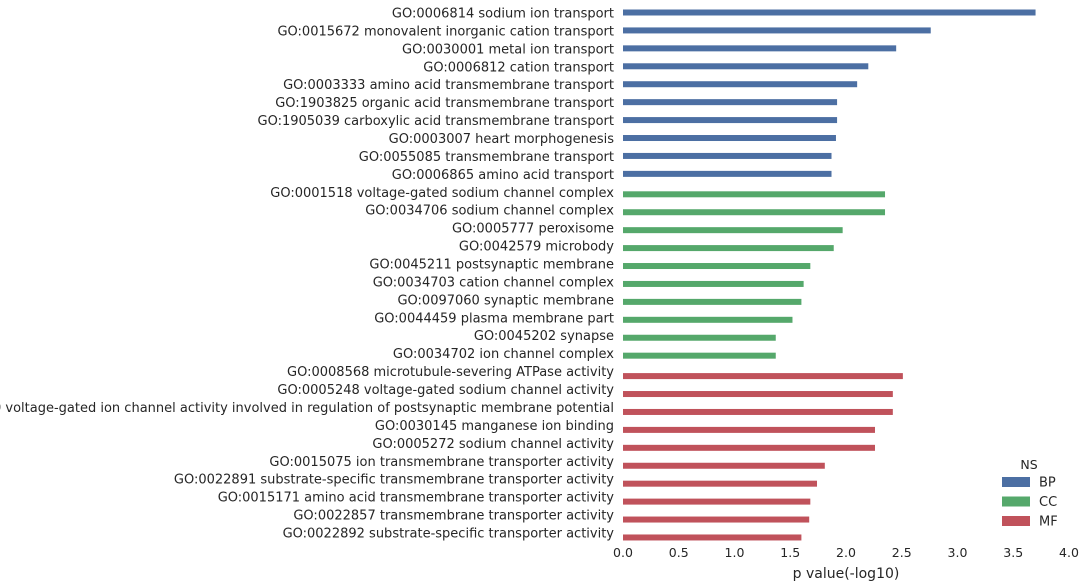 This screenshot has height=587, width=1085. What do you see at coordinates (486, 157) in the screenshot?
I see `category-label: GO:0055085 transmembrane transport` at bounding box center [486, 157].